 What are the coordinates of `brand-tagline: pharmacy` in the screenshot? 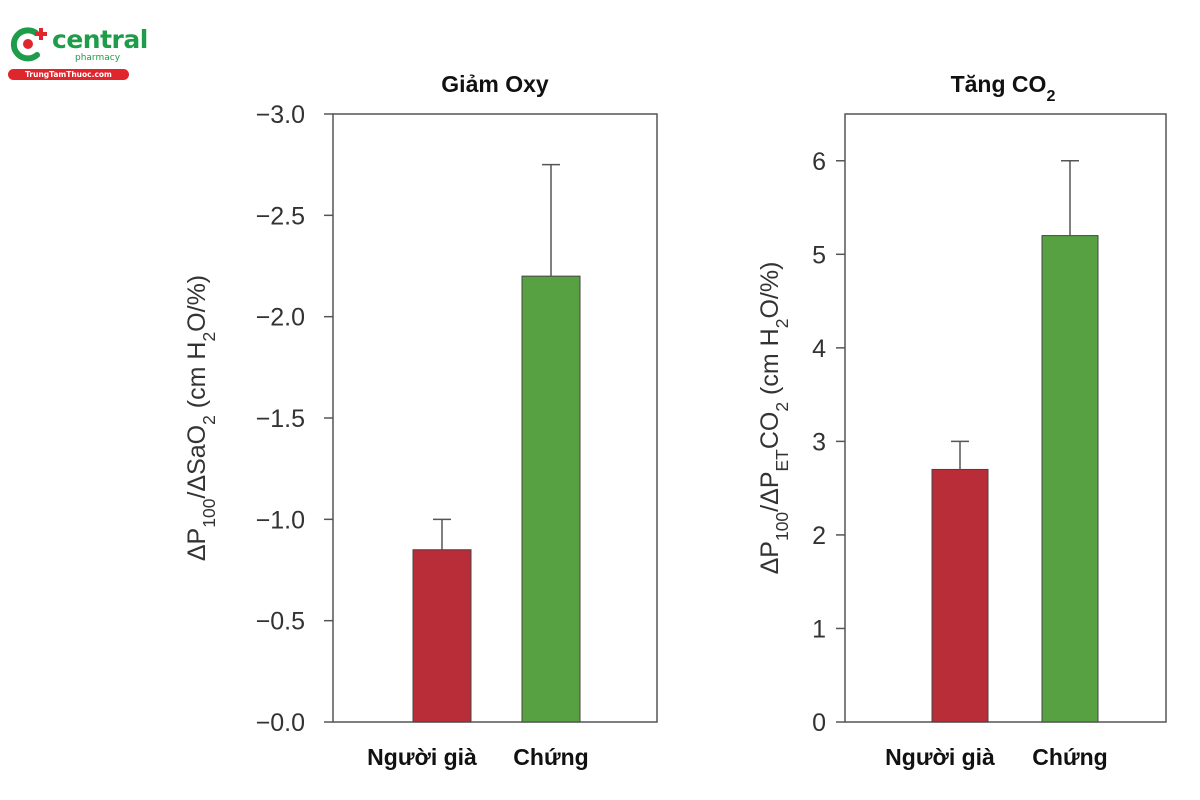 It's located at (98, 58).